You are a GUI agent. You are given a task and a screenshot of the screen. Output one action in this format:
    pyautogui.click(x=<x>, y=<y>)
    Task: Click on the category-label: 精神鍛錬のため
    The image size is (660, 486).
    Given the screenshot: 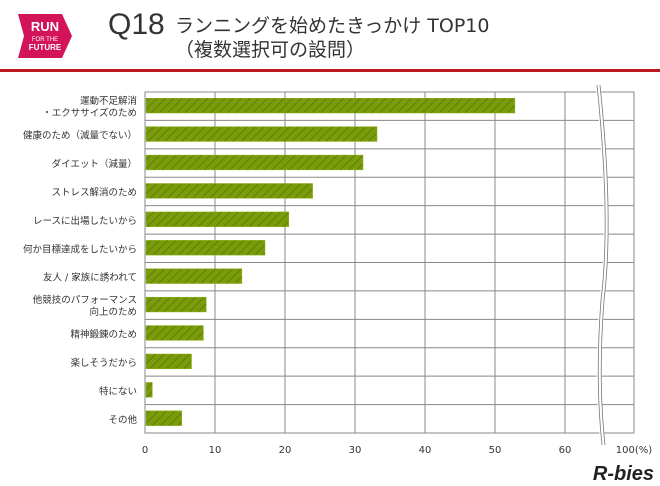 What is the action you would take?
    pyautogui.click(x=103, y=335)
    